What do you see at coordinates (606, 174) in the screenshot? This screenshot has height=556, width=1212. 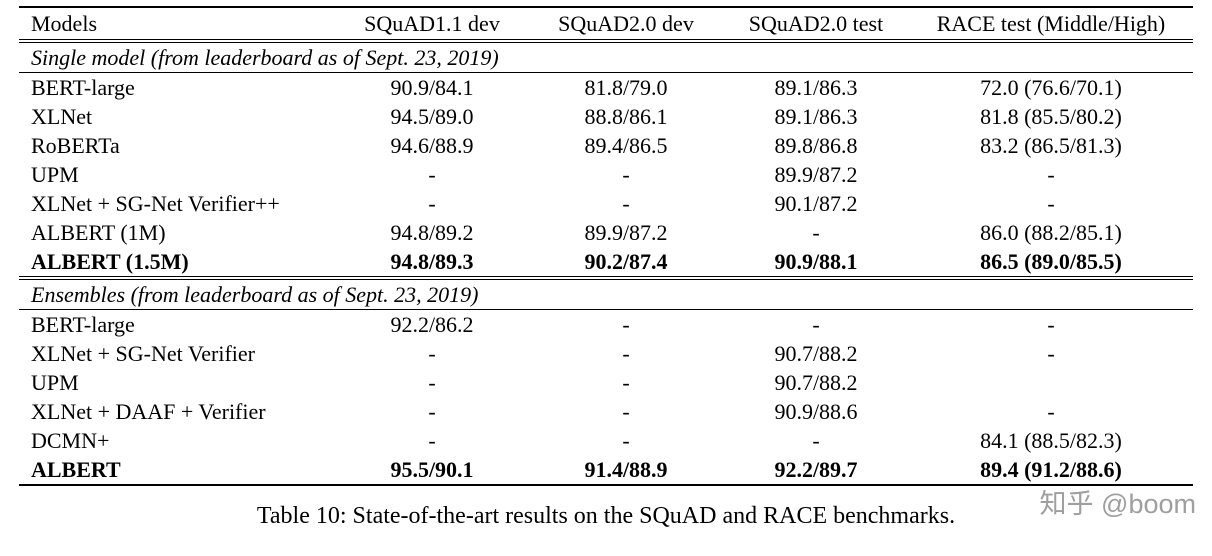 I see `table-row: UPM - - 89.9/87.2 -` at bounding box center [606, 174].